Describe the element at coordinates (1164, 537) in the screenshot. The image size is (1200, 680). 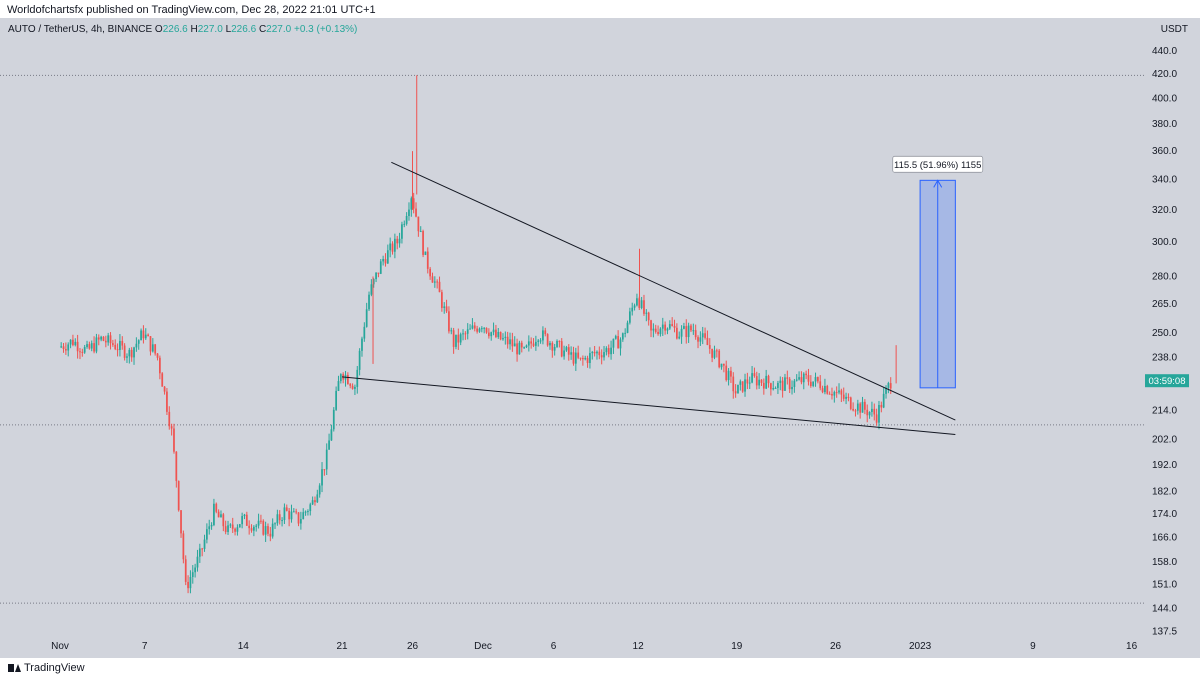
I see `y-tick-label: 166.0` at that location.